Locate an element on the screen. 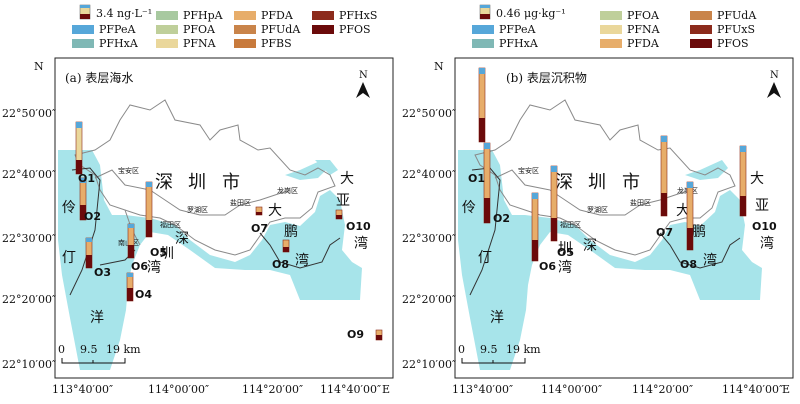 The image size is (800, 404). site-label: O10 is located at coordinates (764, 226).